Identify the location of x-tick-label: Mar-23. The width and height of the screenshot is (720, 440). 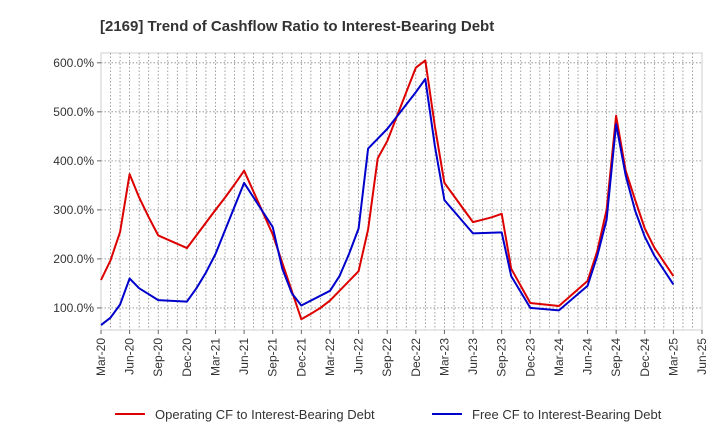
(444, 357).